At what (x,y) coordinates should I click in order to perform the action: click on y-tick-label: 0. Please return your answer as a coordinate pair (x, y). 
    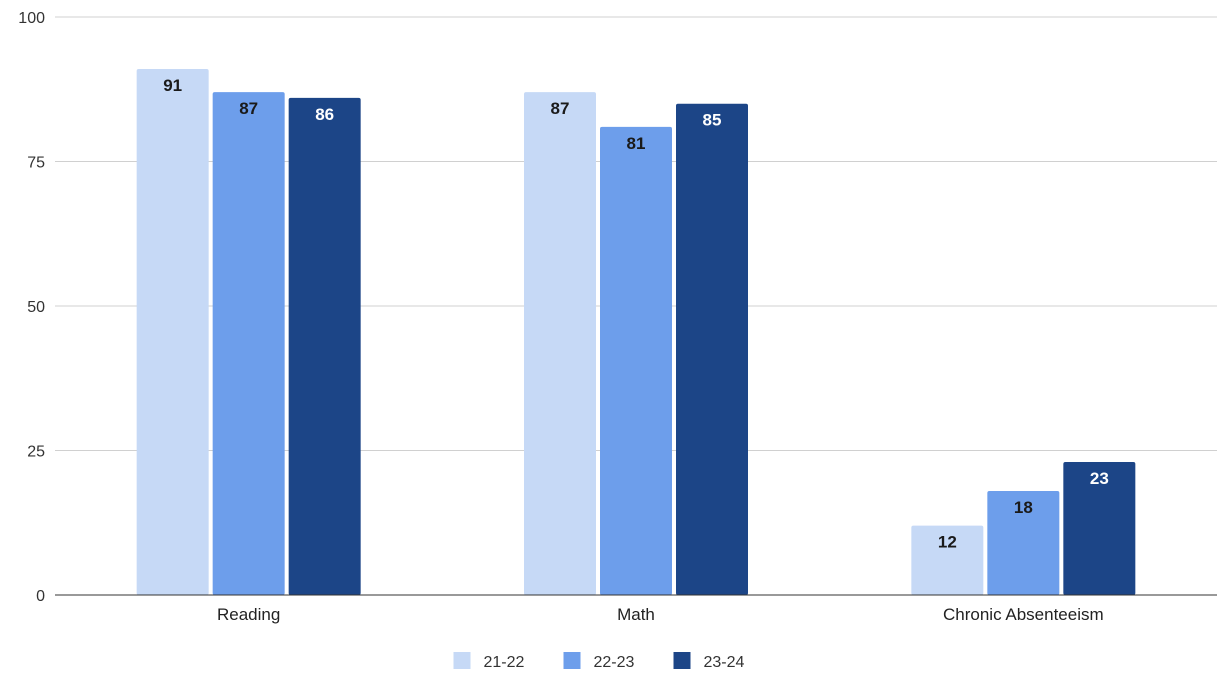
    Looking at the image, I should click on (40, 596).